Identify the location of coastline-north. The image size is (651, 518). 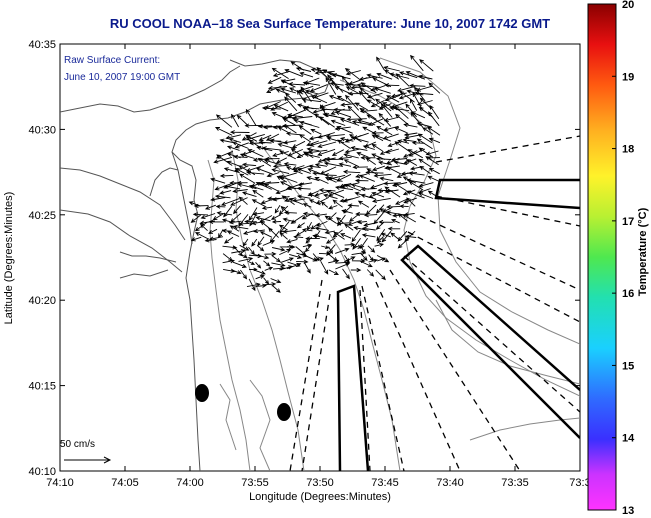
(150, 89).